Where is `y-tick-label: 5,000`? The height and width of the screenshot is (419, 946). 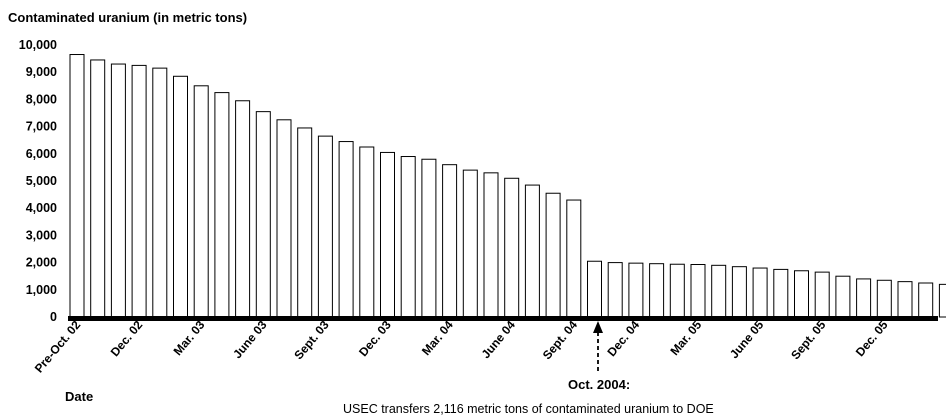 y-tick-label: 5,000 is located at coordinates (41, 181).